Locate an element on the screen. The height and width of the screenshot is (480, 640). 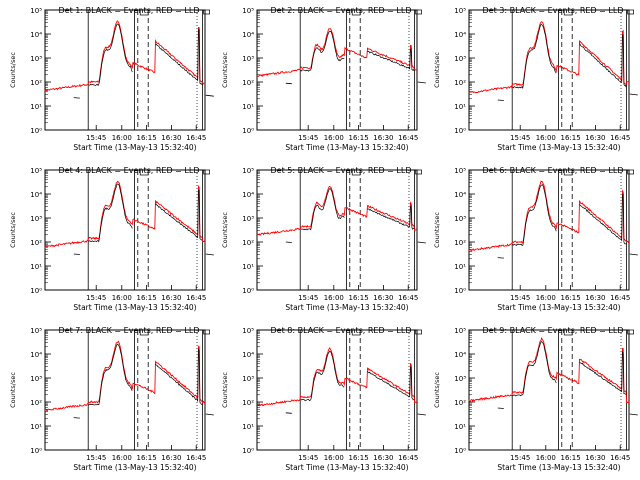
y-tick-label: 10² is located at coordinates (36, 243).